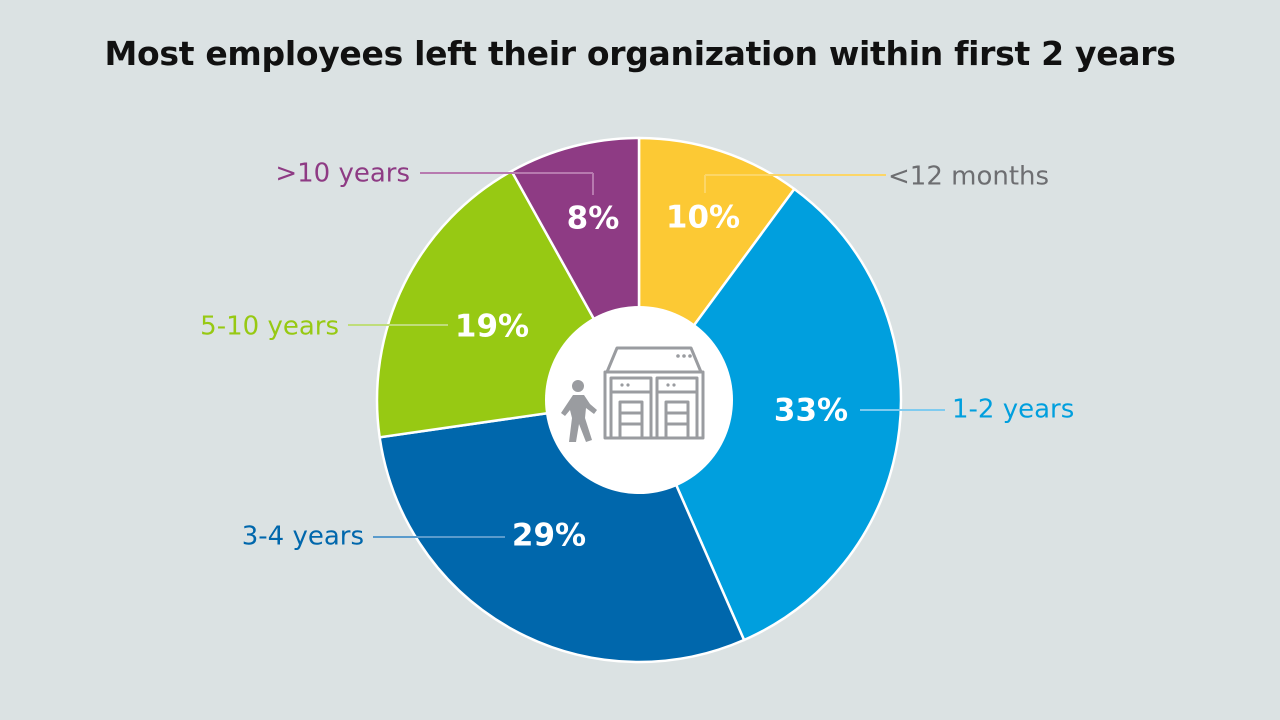 This screenshot has height=720, width=1280. What do you see at coordinates (492, 327) in the screenshot?
I see `pct-label-5-10-years: 19%` at bounding box center [492, 327].